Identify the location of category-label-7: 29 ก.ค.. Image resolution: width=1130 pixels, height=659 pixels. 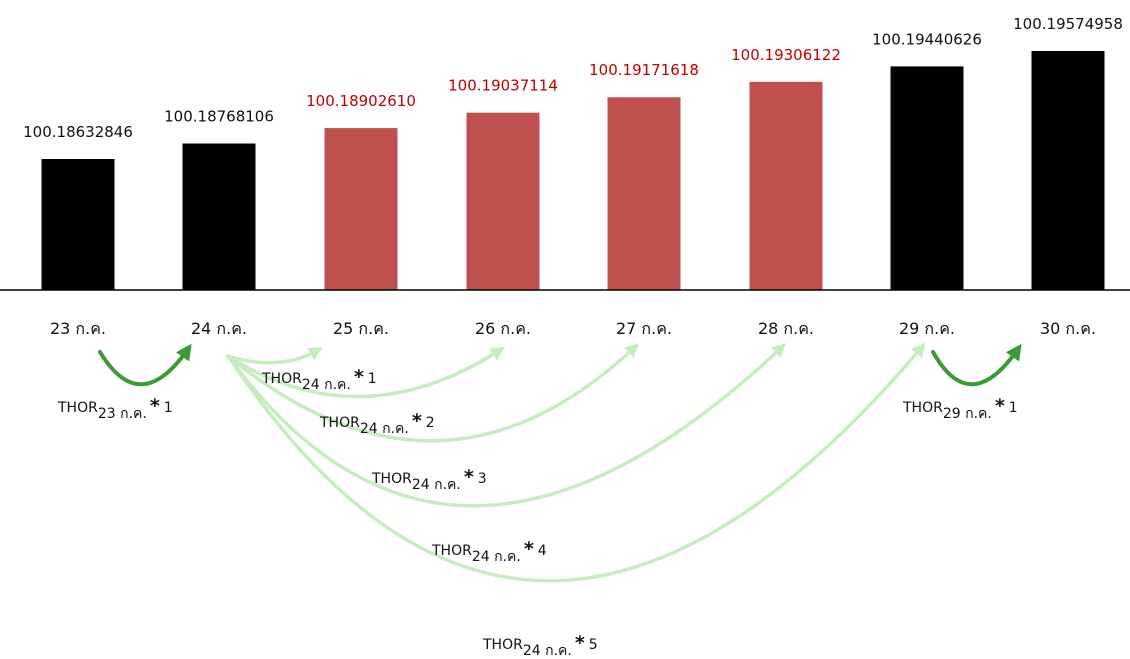
(927, 328).